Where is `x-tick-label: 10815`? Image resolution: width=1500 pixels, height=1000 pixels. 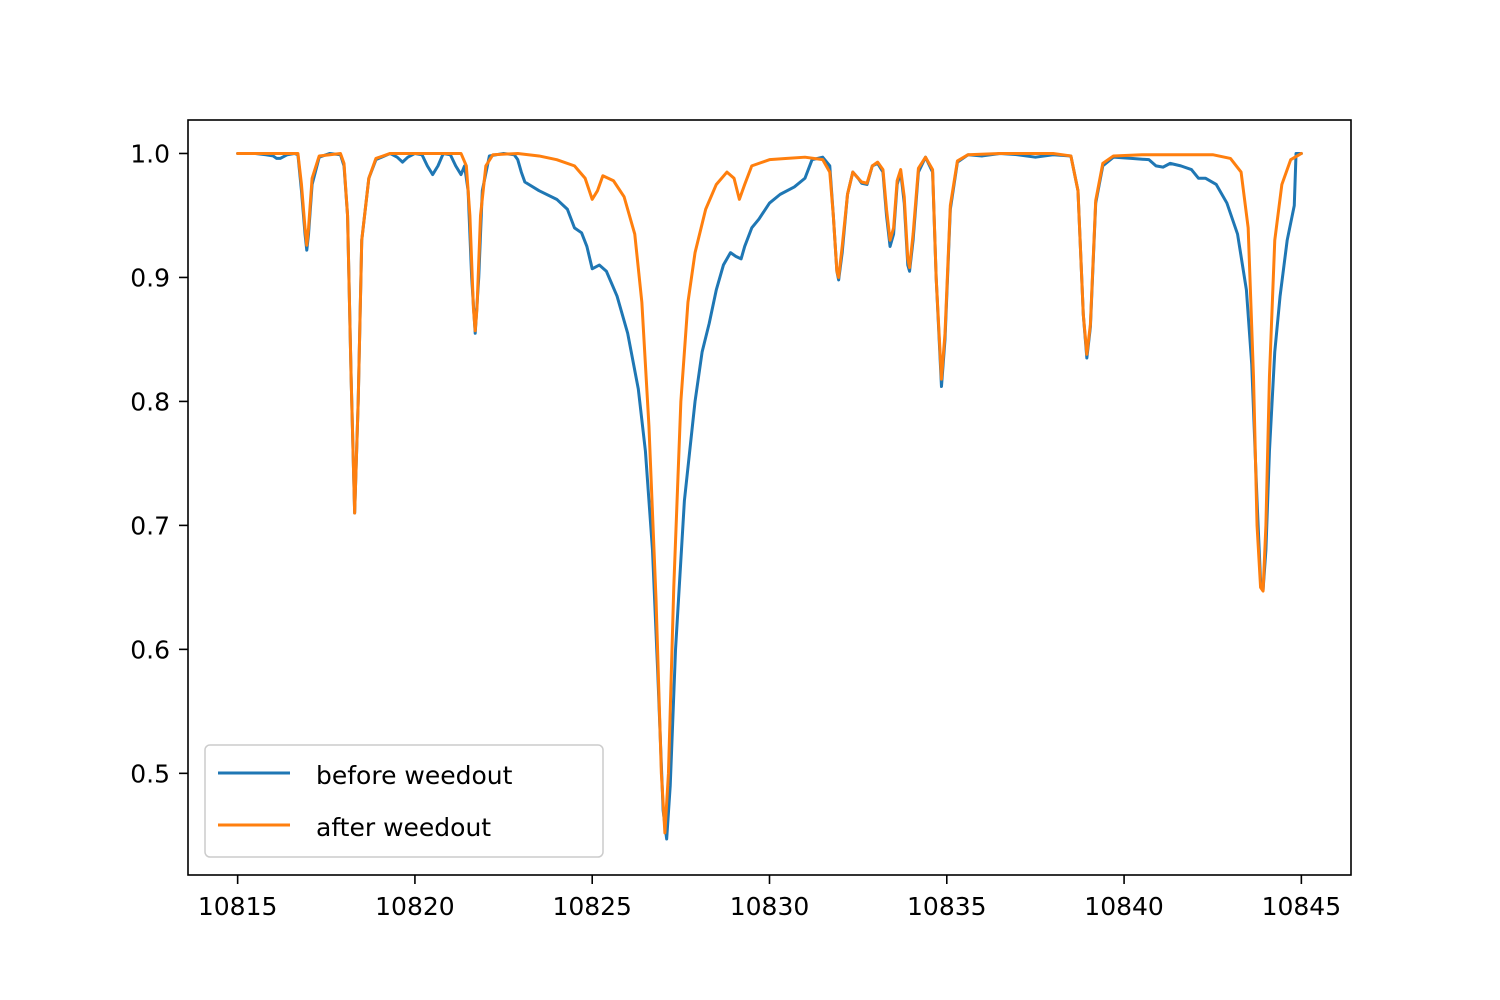 x-tick-label: 10815 is located at coordinates (238, 906).